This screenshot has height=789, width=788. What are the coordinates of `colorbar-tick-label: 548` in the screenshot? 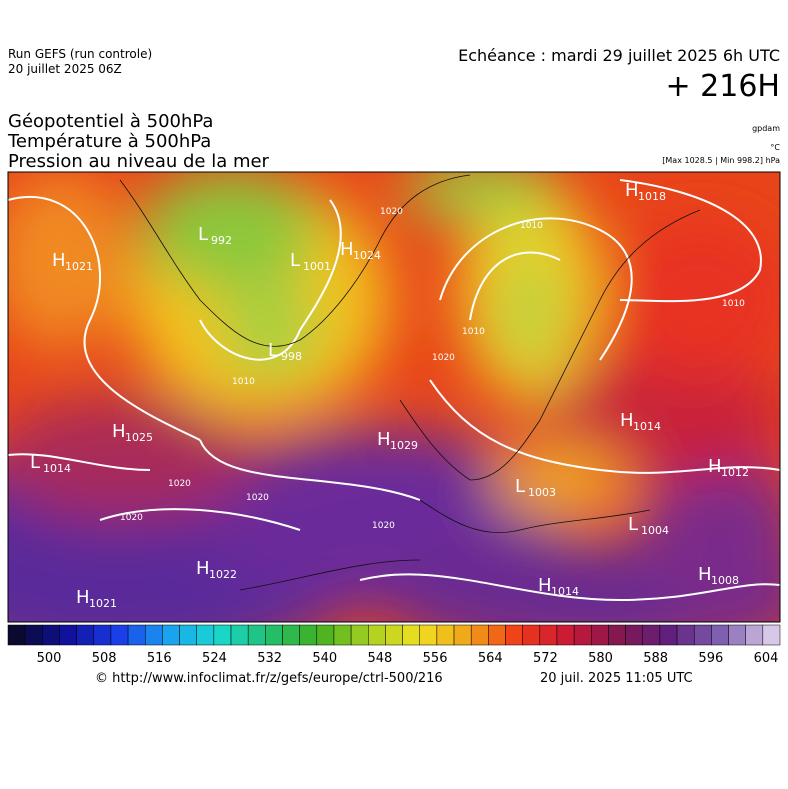 It's located at (380, 658).